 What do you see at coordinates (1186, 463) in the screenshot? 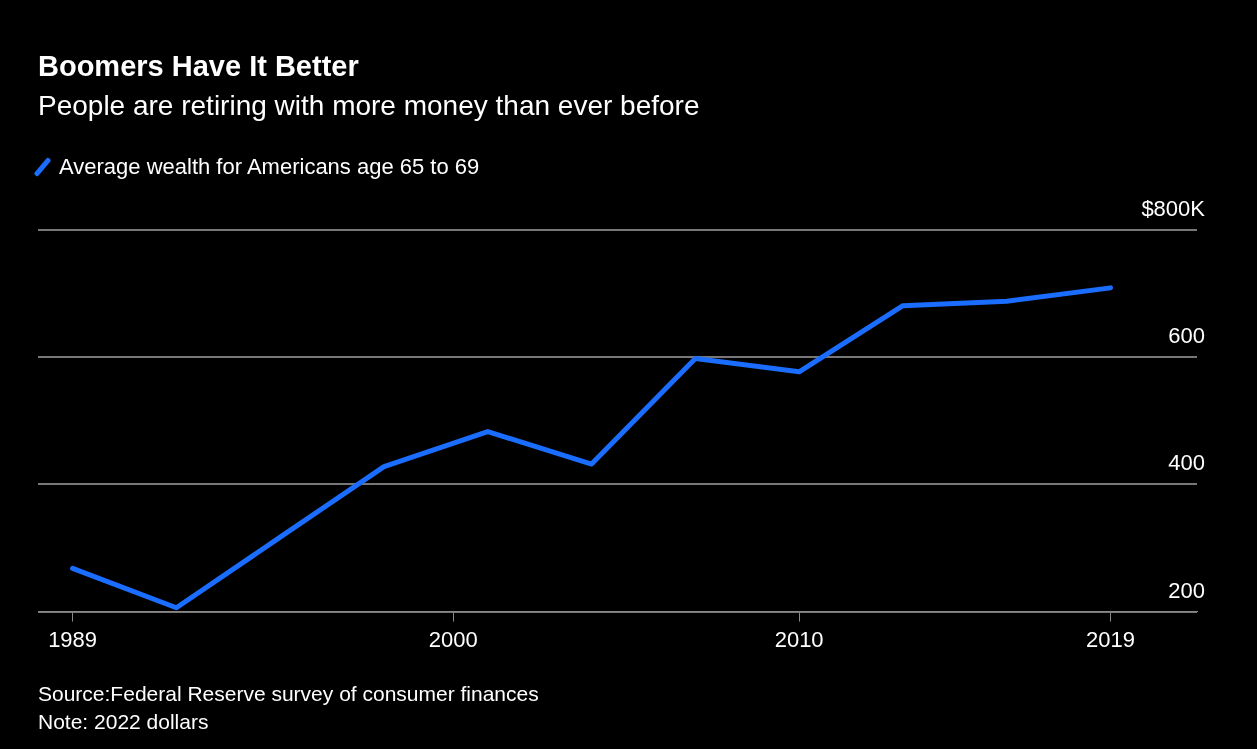
I see `y-tick-label: 400` at bounding box center [1186, 463].